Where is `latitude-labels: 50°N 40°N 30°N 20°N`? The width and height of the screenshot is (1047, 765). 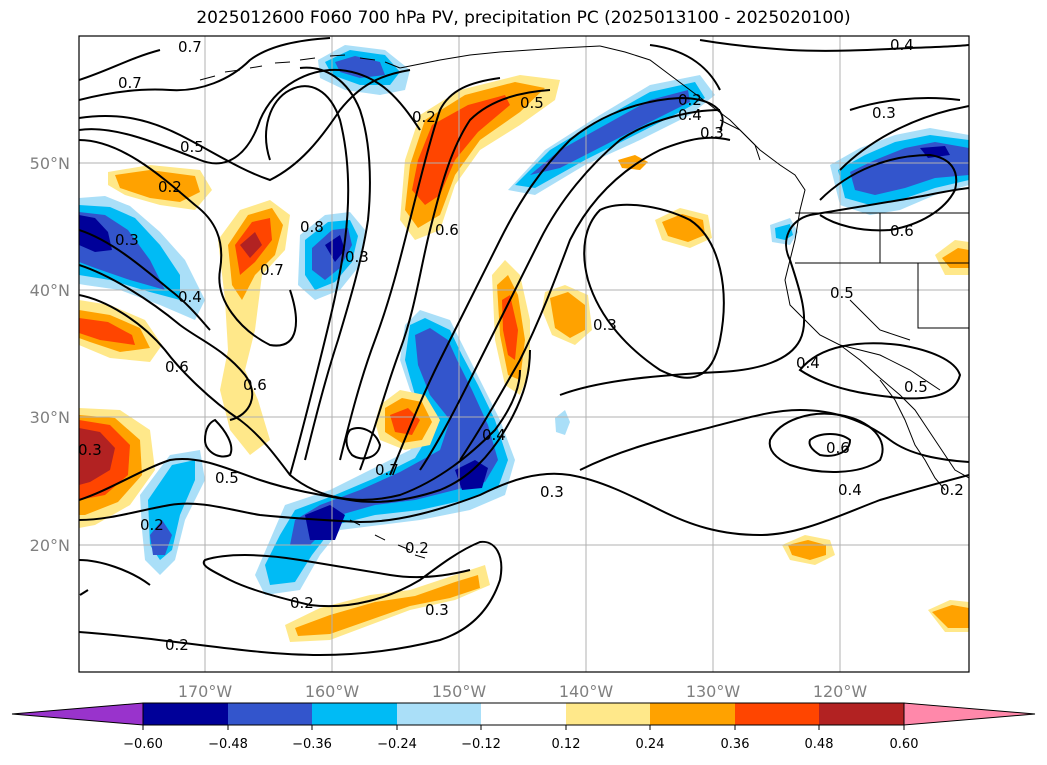 latitude-labels: 50°N 40°N 30°N 20°N is located at coordinates (50, 354).